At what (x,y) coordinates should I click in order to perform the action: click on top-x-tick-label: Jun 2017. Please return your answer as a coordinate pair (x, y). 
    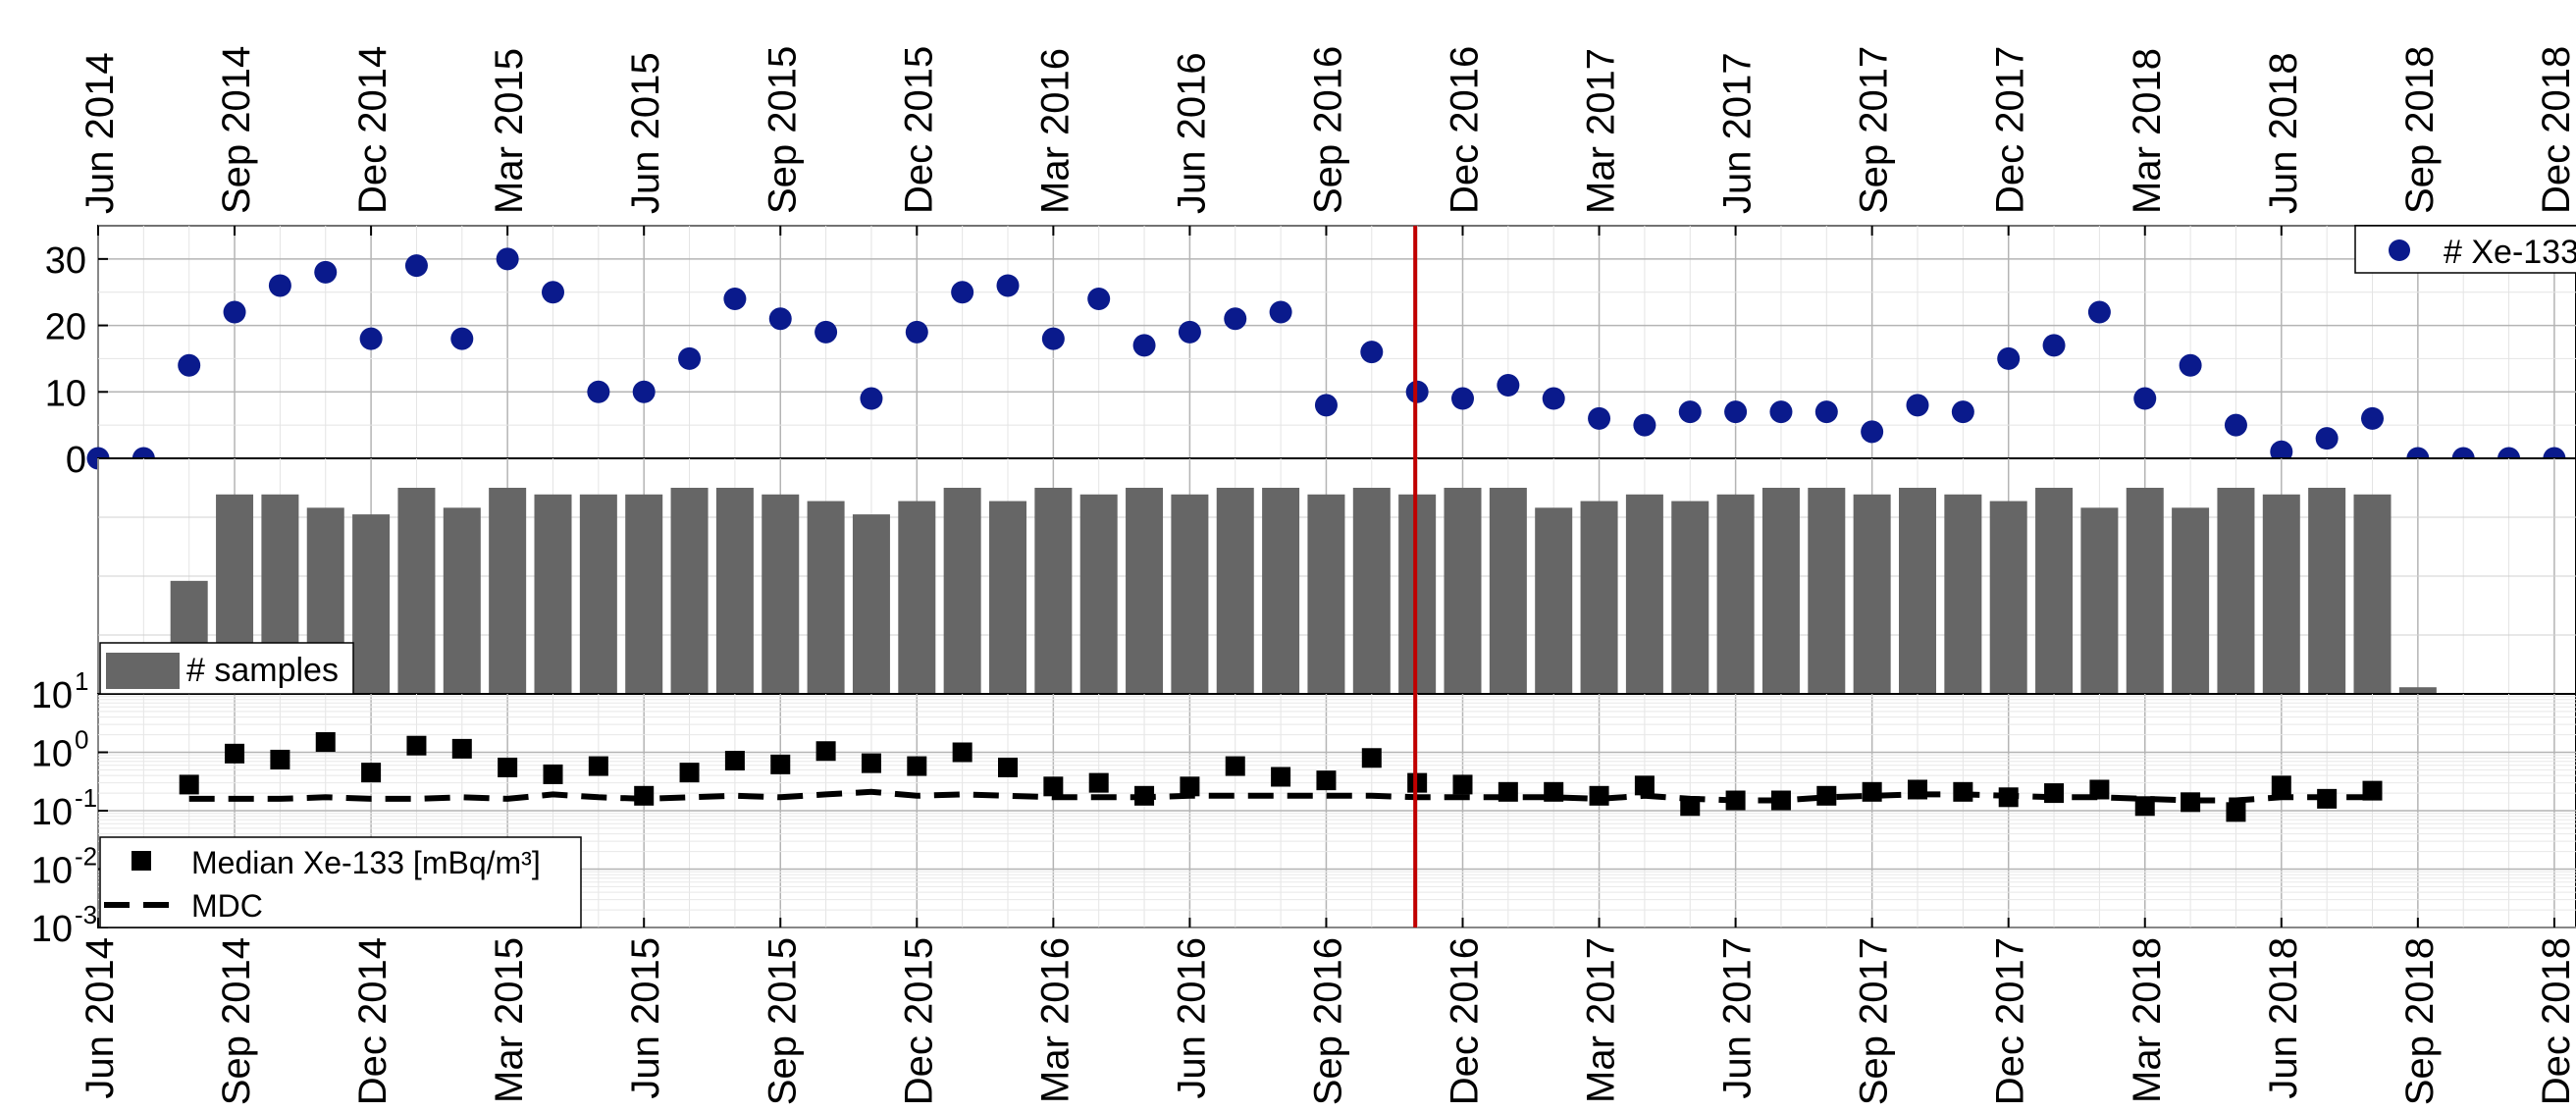
    Looking at the image, I should click on (1738, 133).